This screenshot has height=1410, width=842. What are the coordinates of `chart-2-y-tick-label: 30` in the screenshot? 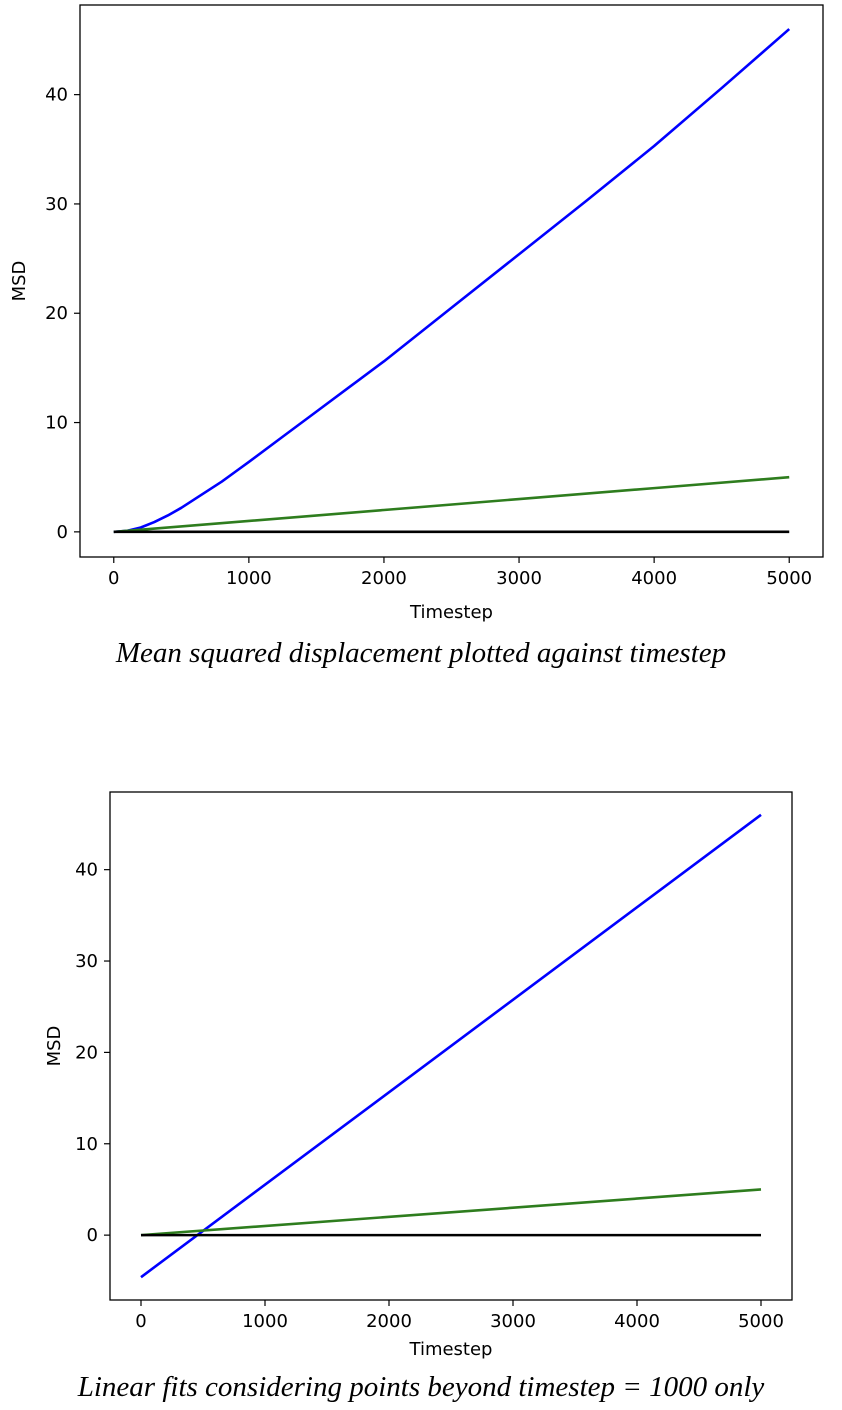 It's located at (86, 961).